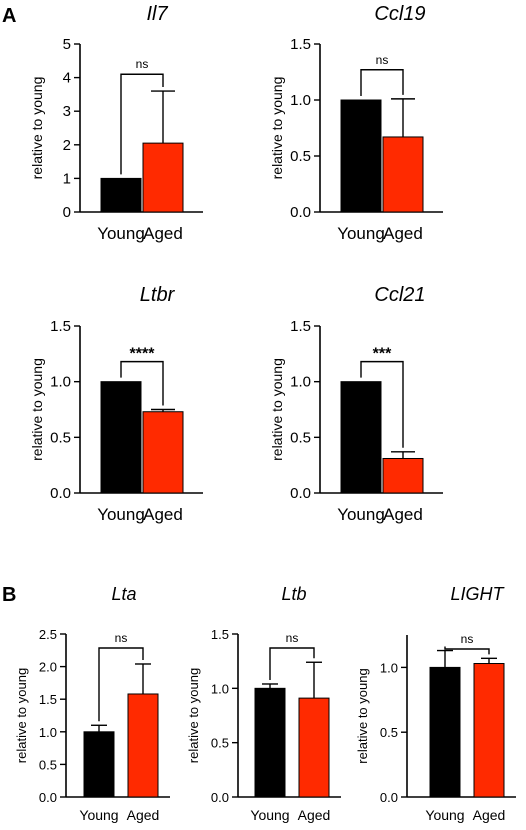  Describe the element at coordinates (67, 178) in the screenshot. I see `y-tick-label: 1` at that location.